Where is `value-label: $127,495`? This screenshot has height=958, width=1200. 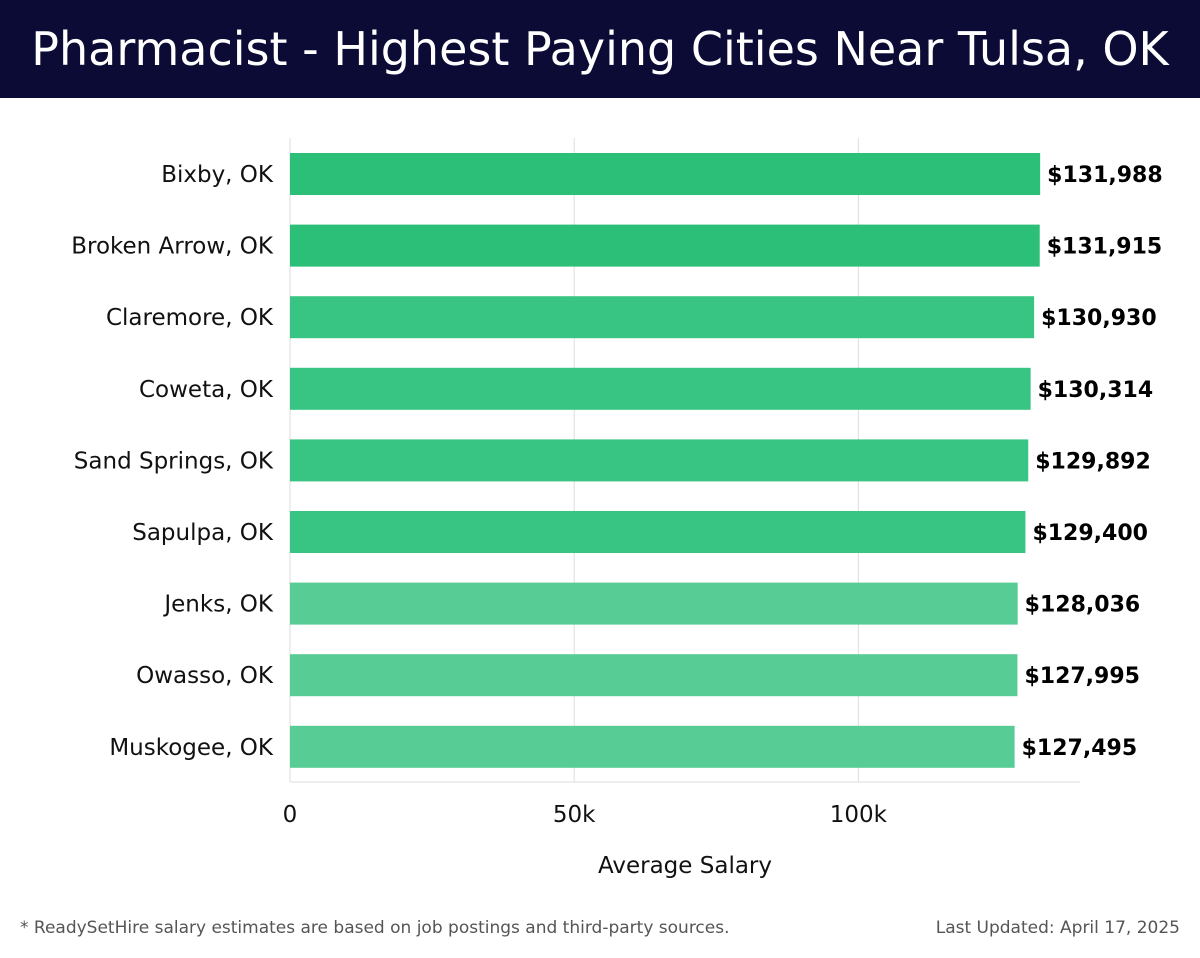 value-label: $127,495 is located at coordinates (1080, 748).